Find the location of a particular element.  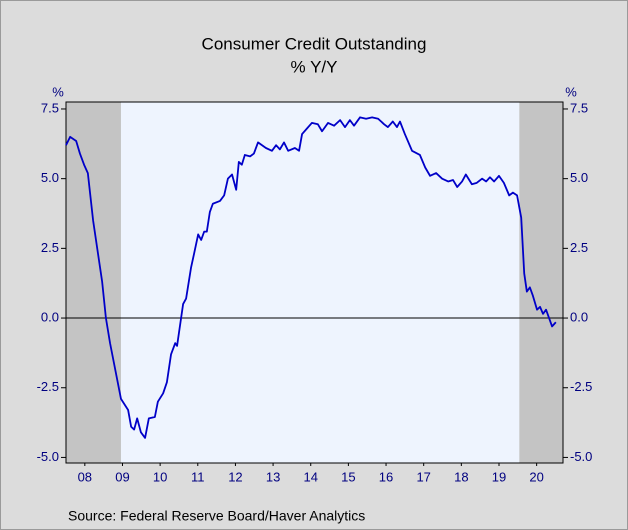

chart-title: Consumer Credit Outstanding is located at coordinates (314, 43).